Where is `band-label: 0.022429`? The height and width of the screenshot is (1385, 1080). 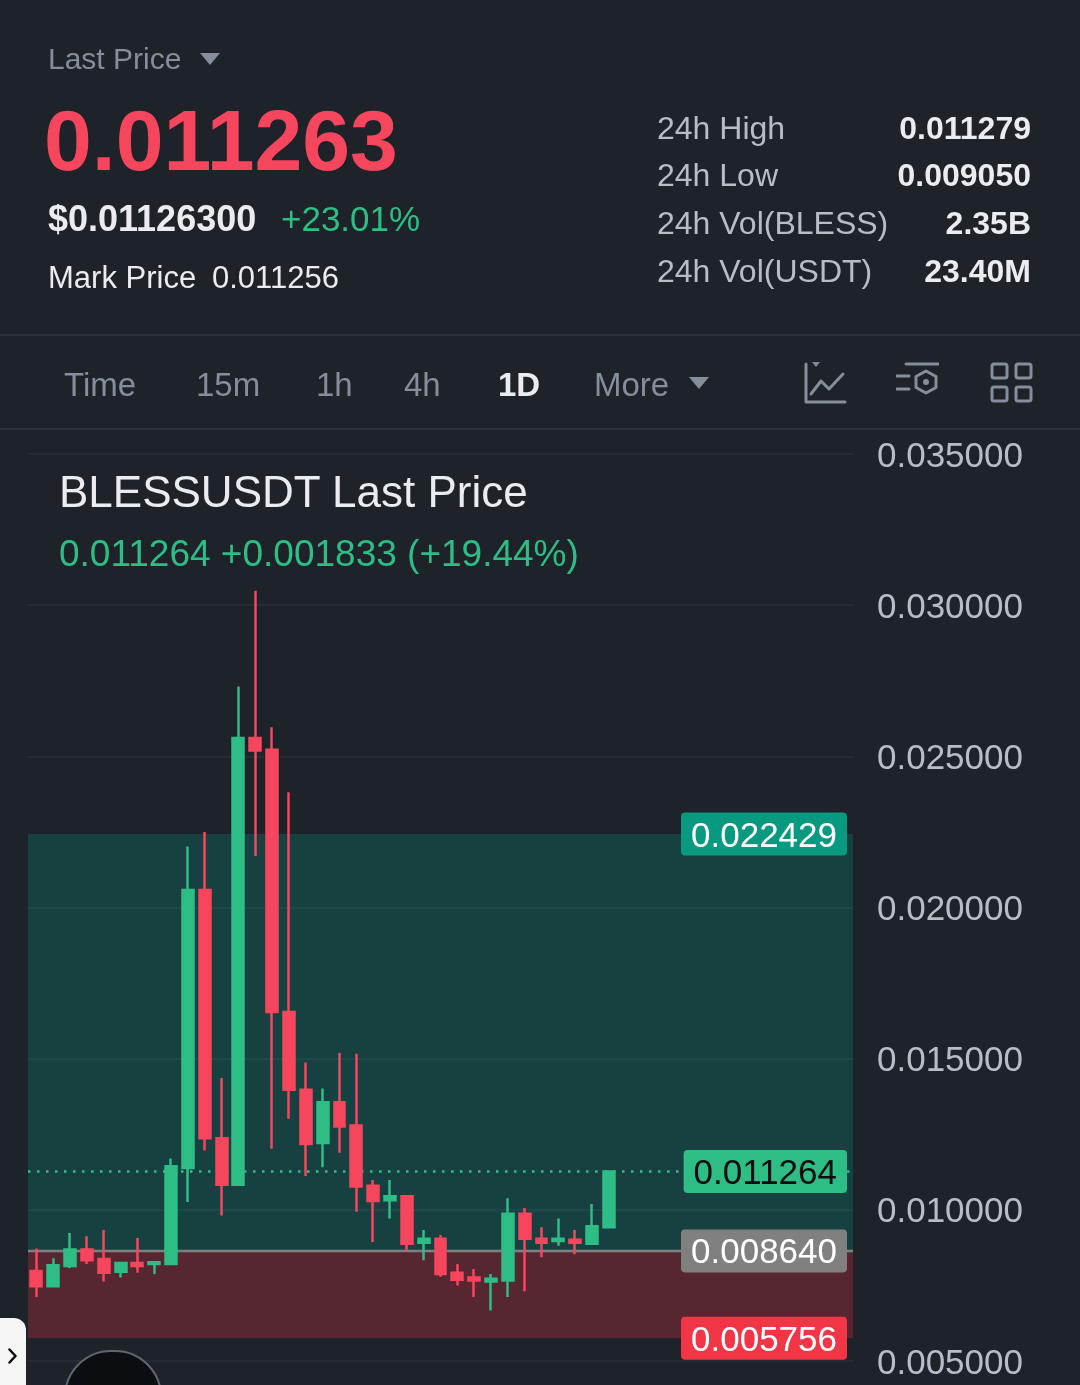 band-label: 0.022429 is located at coordinates (764, 834).